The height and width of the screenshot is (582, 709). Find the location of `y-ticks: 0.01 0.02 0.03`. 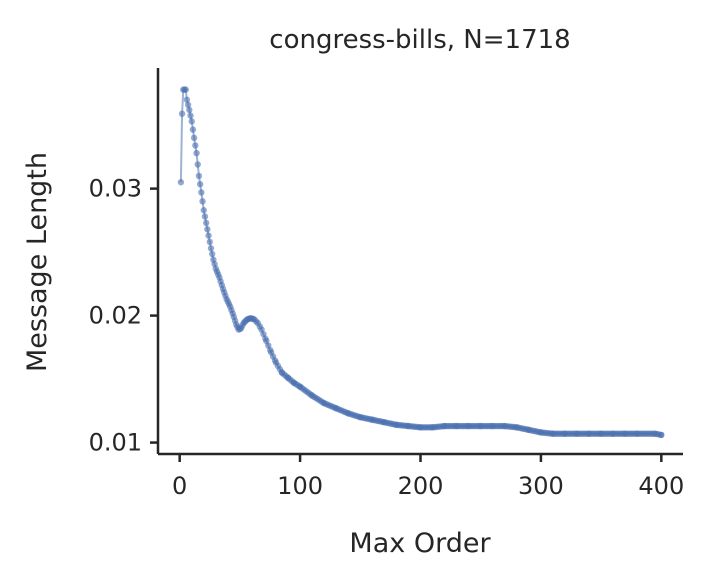

y-ticks: 0.01 0.02 0.03 is located at coordinates (123, 316).